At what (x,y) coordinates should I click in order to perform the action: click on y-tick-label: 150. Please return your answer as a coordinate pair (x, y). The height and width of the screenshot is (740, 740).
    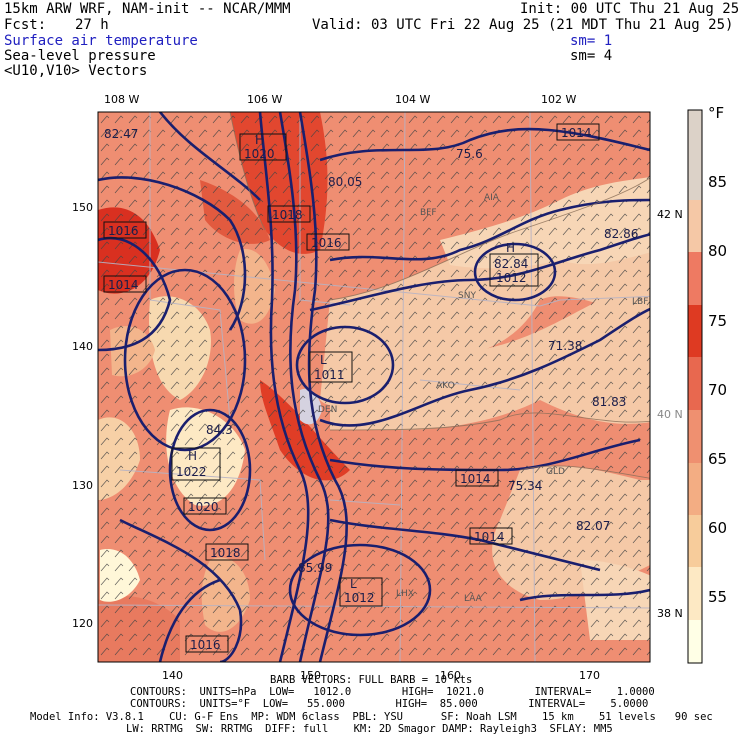
    Looking at the image, I should click on (82, 207).